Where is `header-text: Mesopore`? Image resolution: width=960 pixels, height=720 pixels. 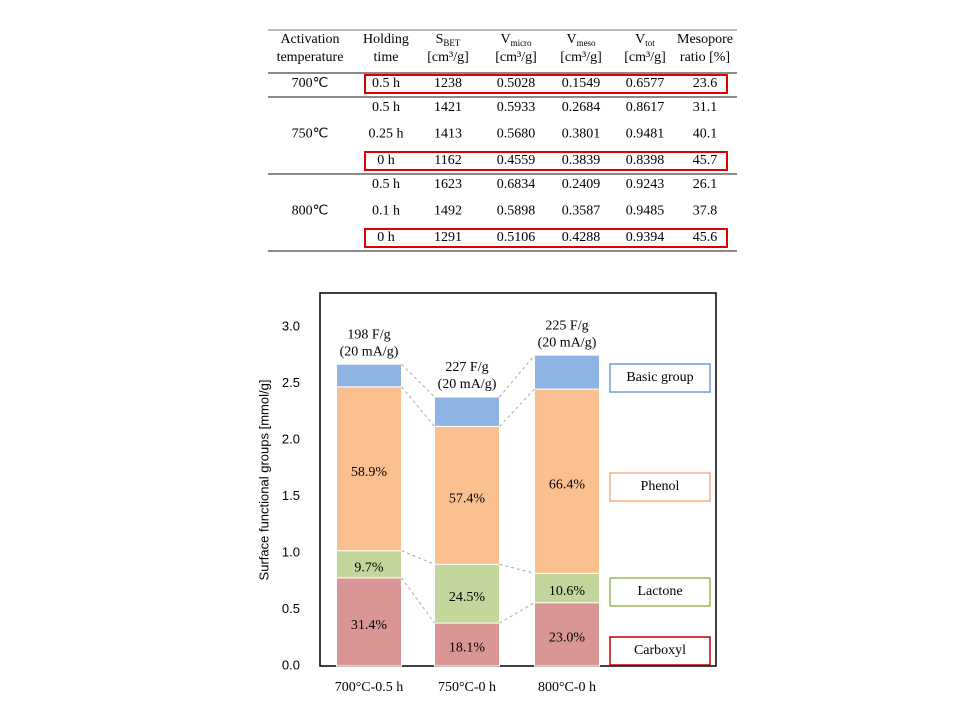
header-text: Mesopore is located at coordinates (705, 39).